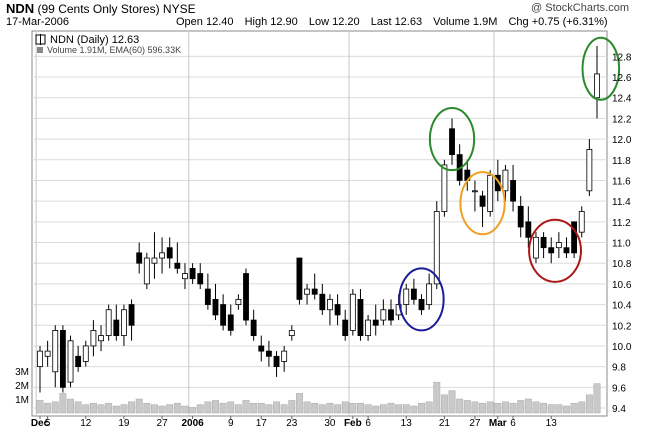  What do you see at coordinates (621, 202) in the screenshot?
I see `price-tick-label: 11.4` at bounding box center [621, 202].